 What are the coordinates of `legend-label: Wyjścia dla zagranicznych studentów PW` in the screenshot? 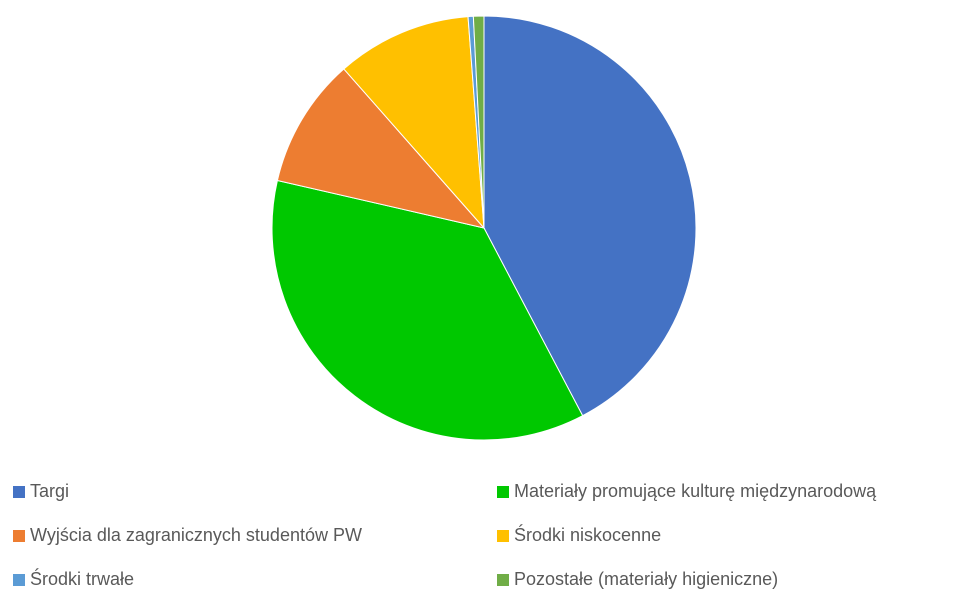 It's located at (196, 535).